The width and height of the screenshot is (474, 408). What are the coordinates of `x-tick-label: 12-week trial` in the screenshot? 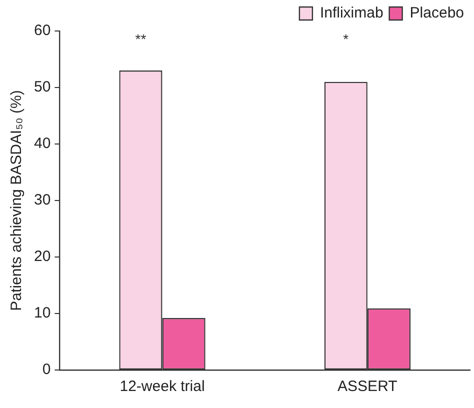 It's located at (162, 387).